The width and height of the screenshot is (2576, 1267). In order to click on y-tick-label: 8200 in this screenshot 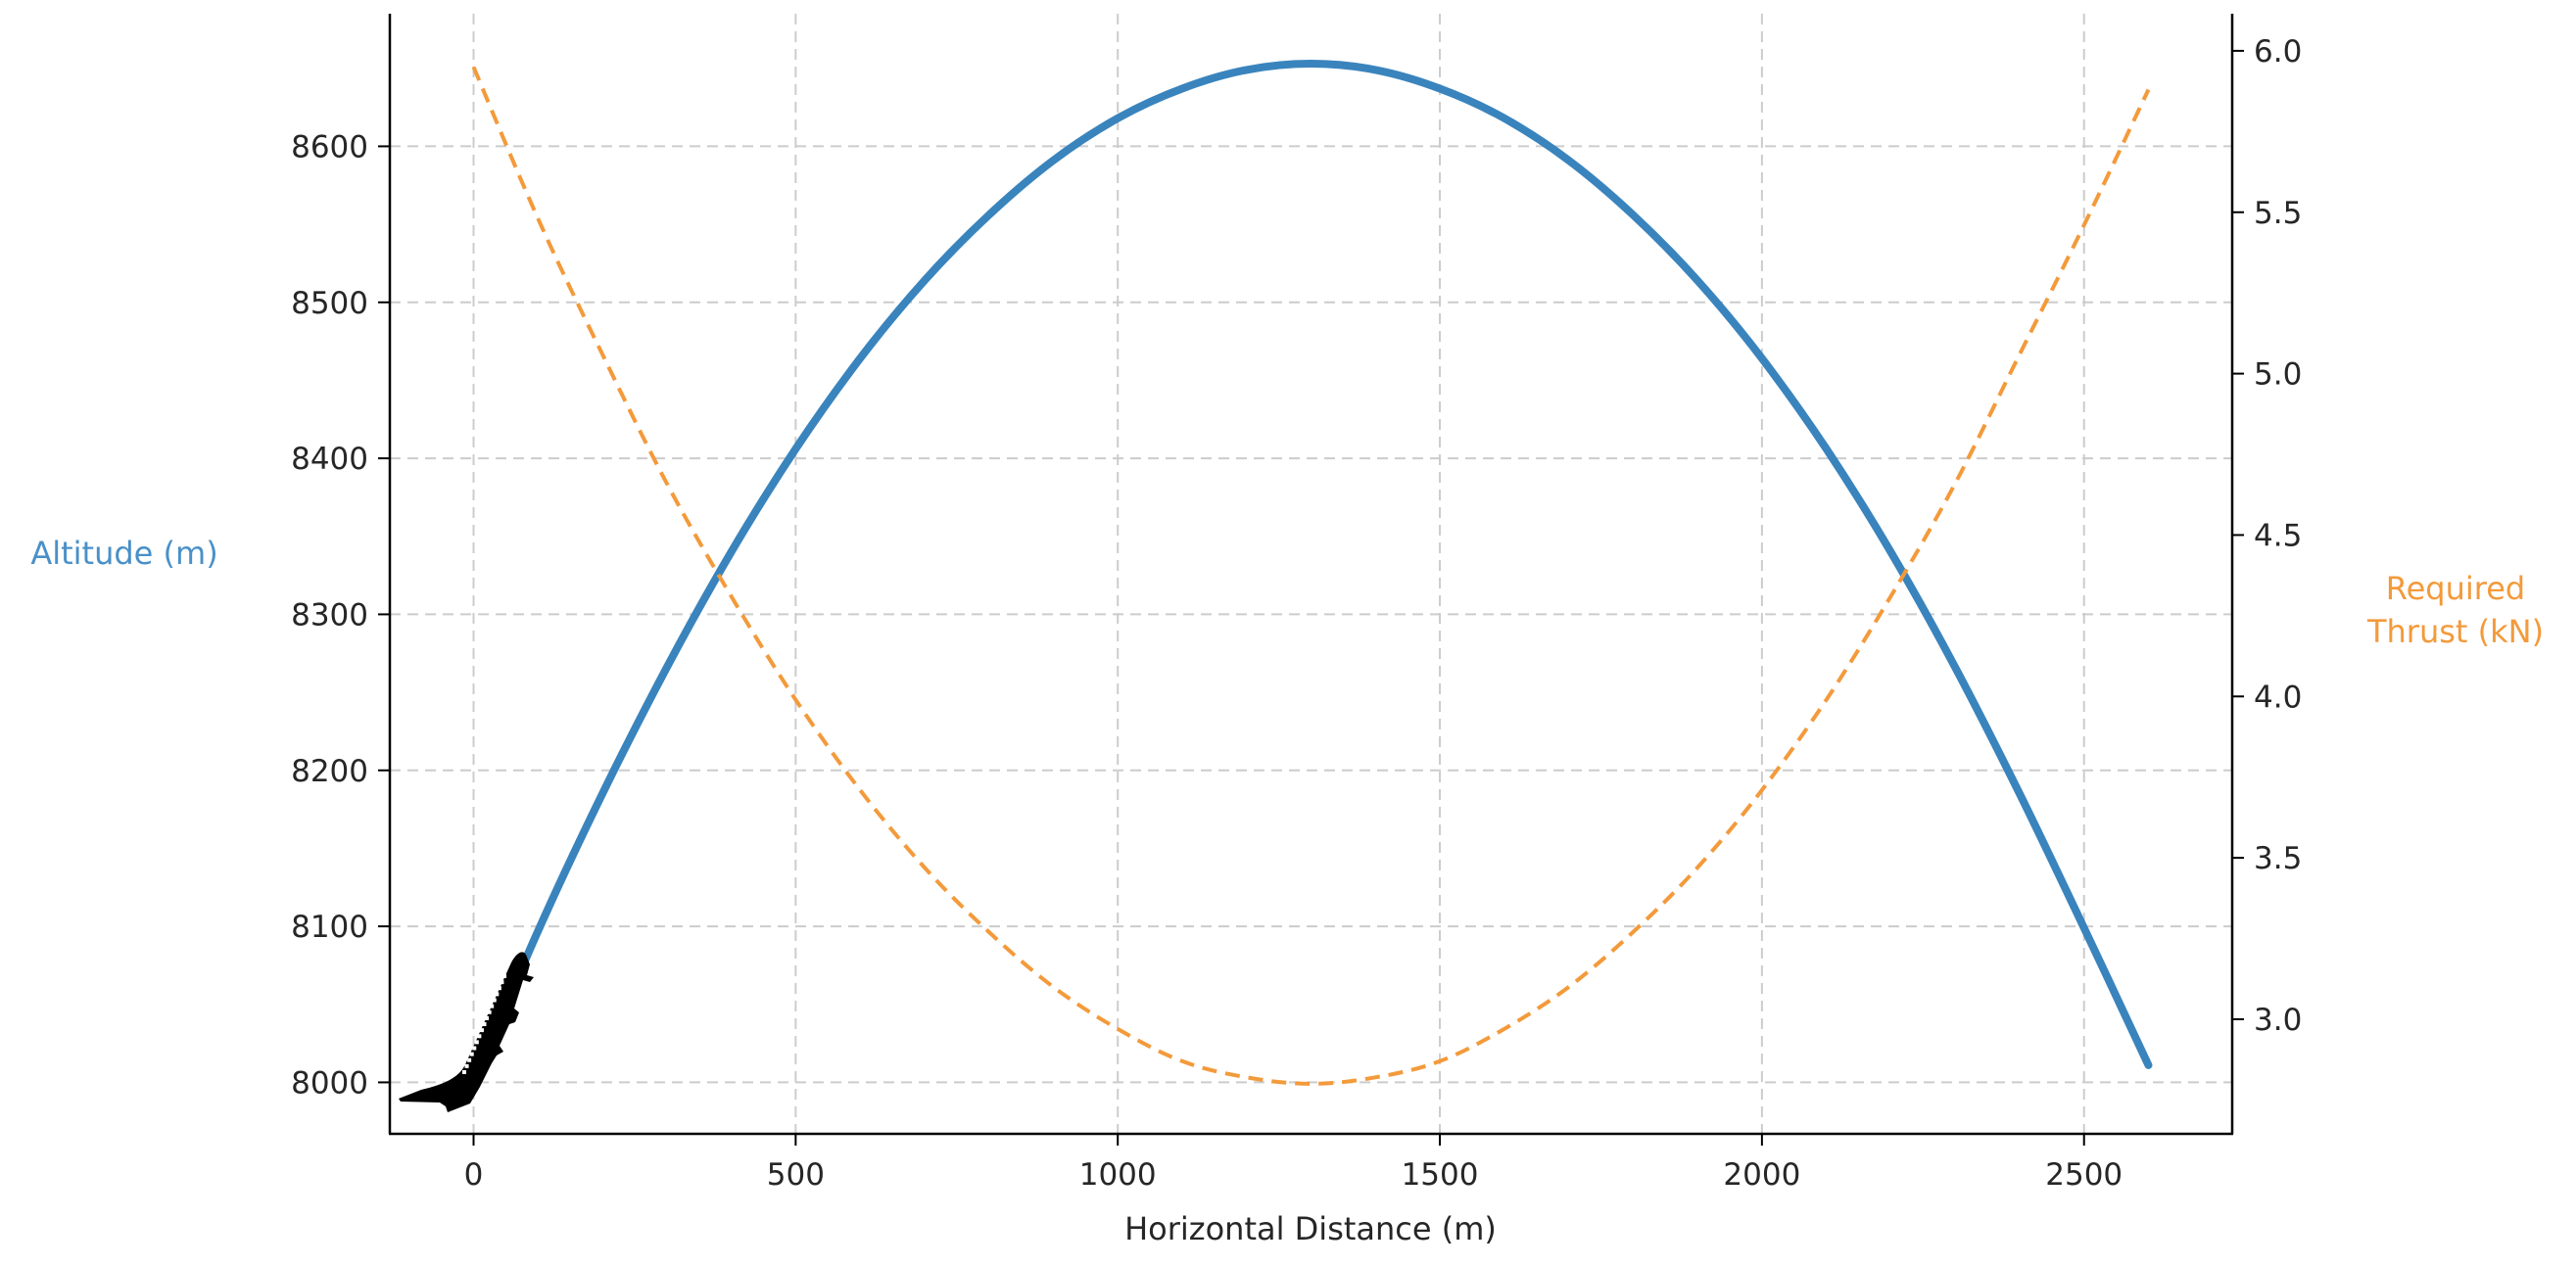, I will do `click(330, 771)`.